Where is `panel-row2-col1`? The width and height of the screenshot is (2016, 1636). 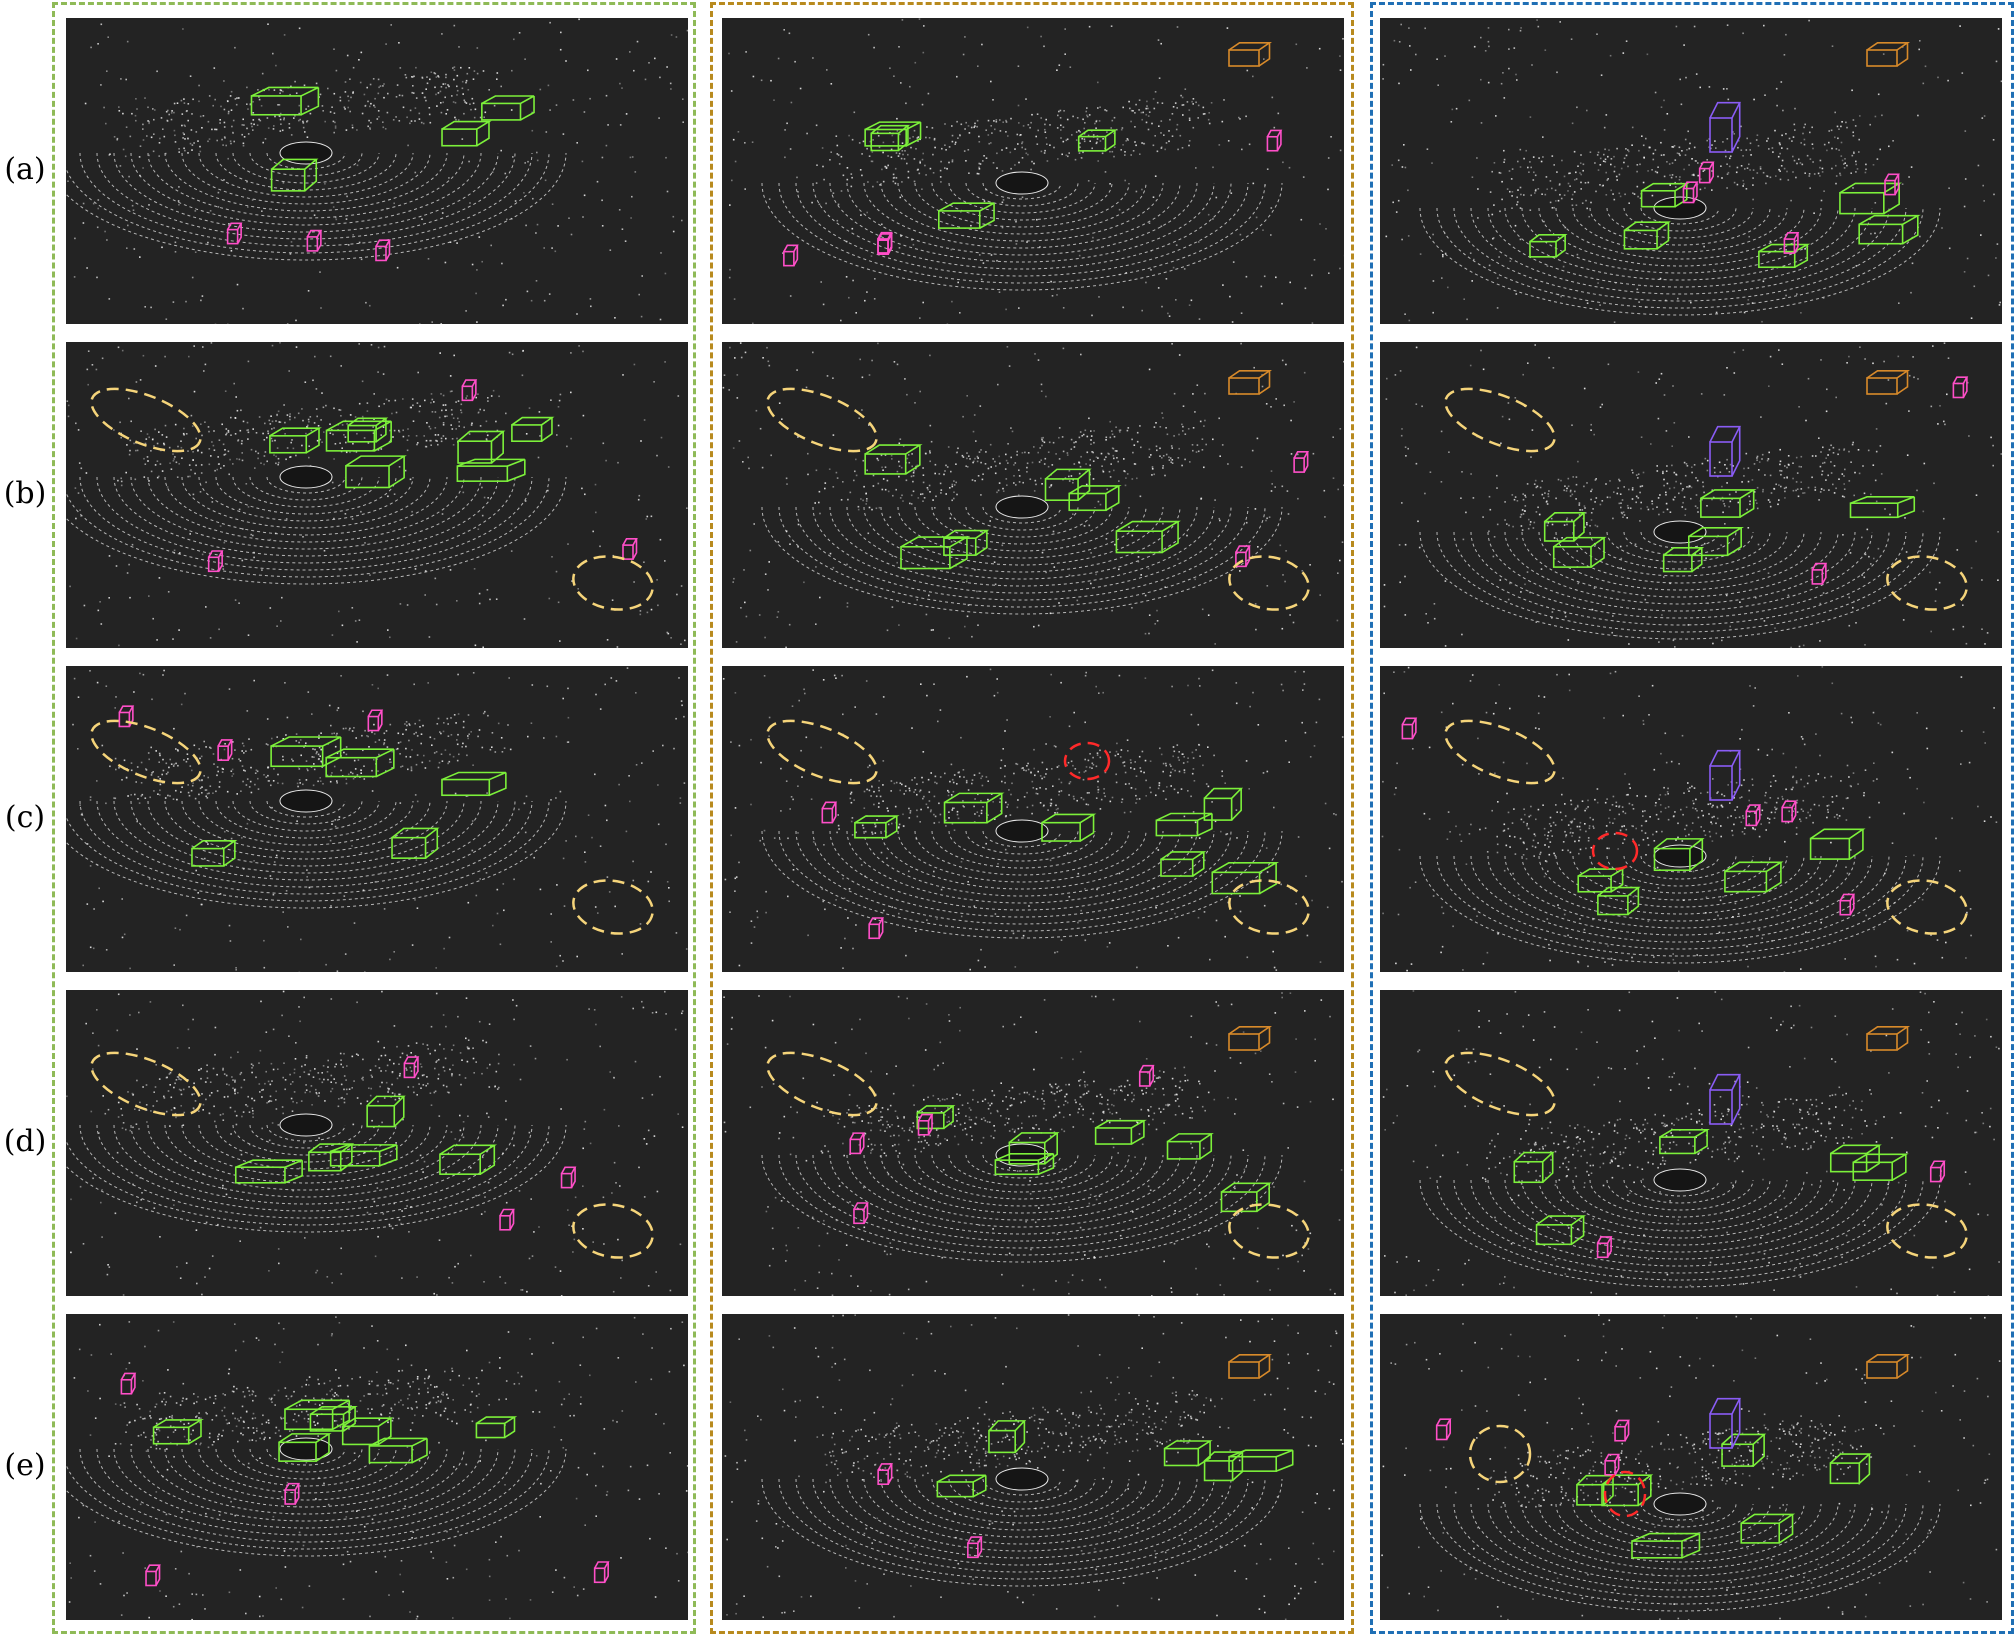
panel-row2-col1 is located at coordinates (377, 495).